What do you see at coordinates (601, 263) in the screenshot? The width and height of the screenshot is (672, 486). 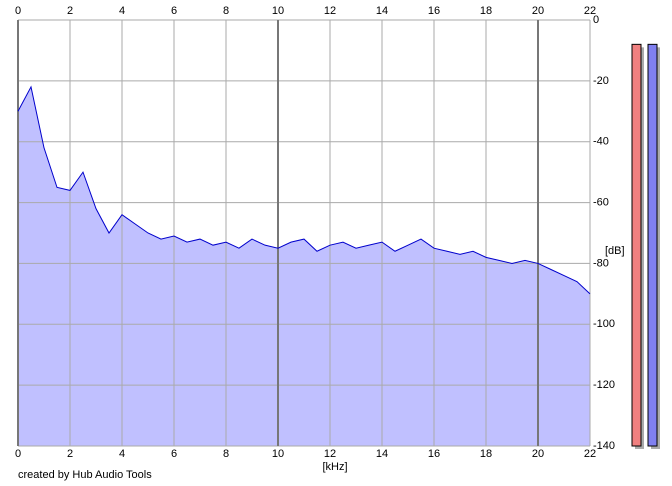 I see `y-tick-label: -80` at bounding box center [601, 263].